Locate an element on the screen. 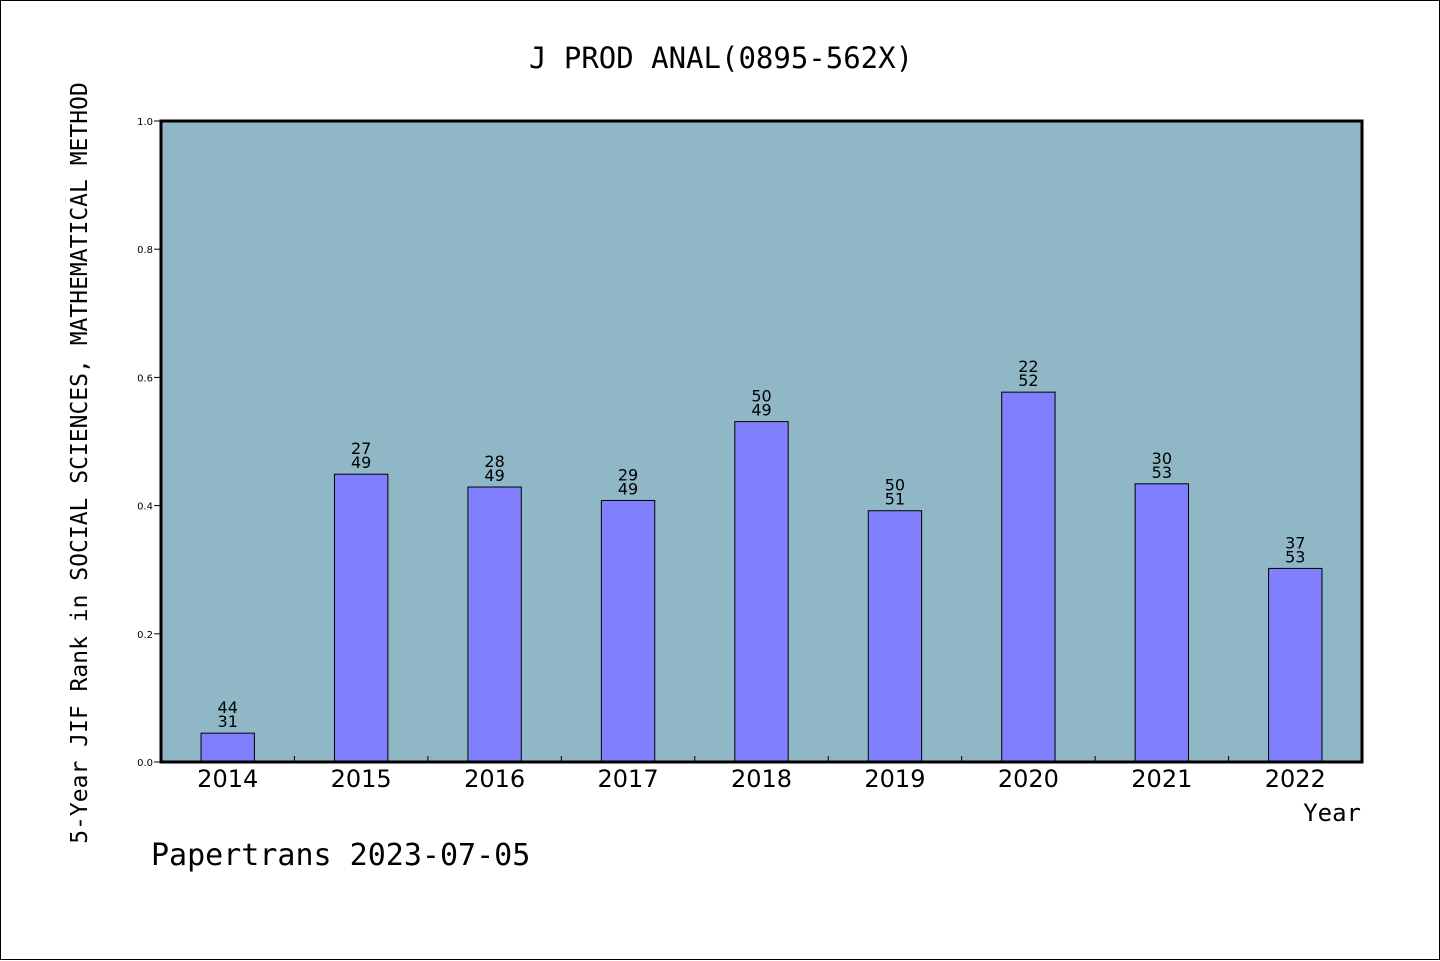 Image resolution: width=1440 pixels, height=961 pixels. bar-2018 is located at coordinates (761, 592).